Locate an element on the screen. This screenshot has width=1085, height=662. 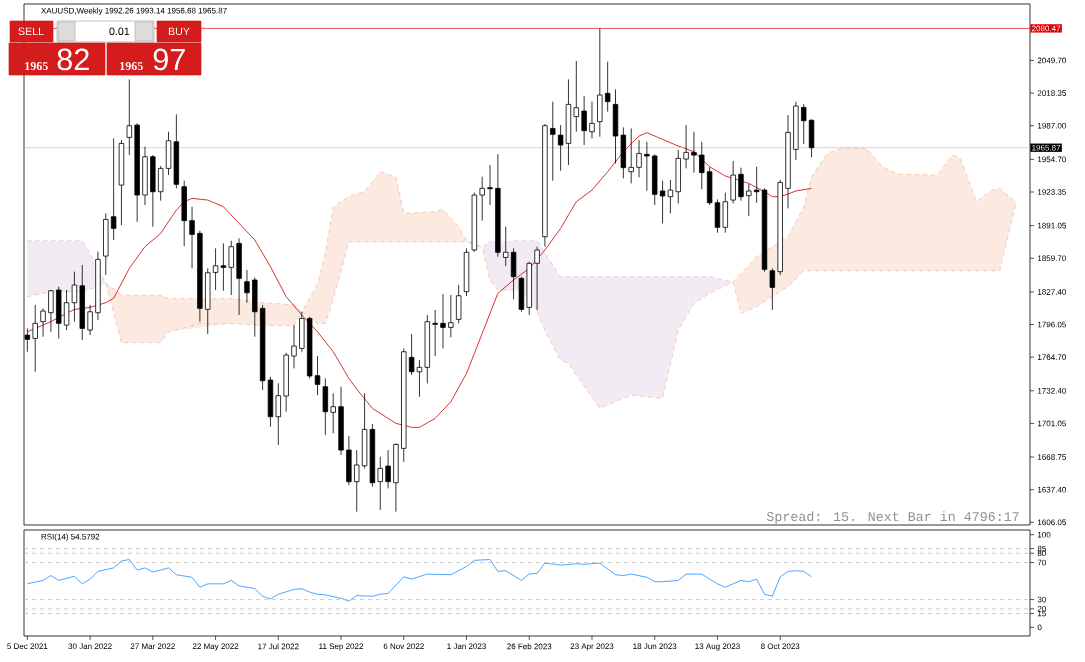
x-tick-label: 22 May 2022 is located at coordinates (215, 647).